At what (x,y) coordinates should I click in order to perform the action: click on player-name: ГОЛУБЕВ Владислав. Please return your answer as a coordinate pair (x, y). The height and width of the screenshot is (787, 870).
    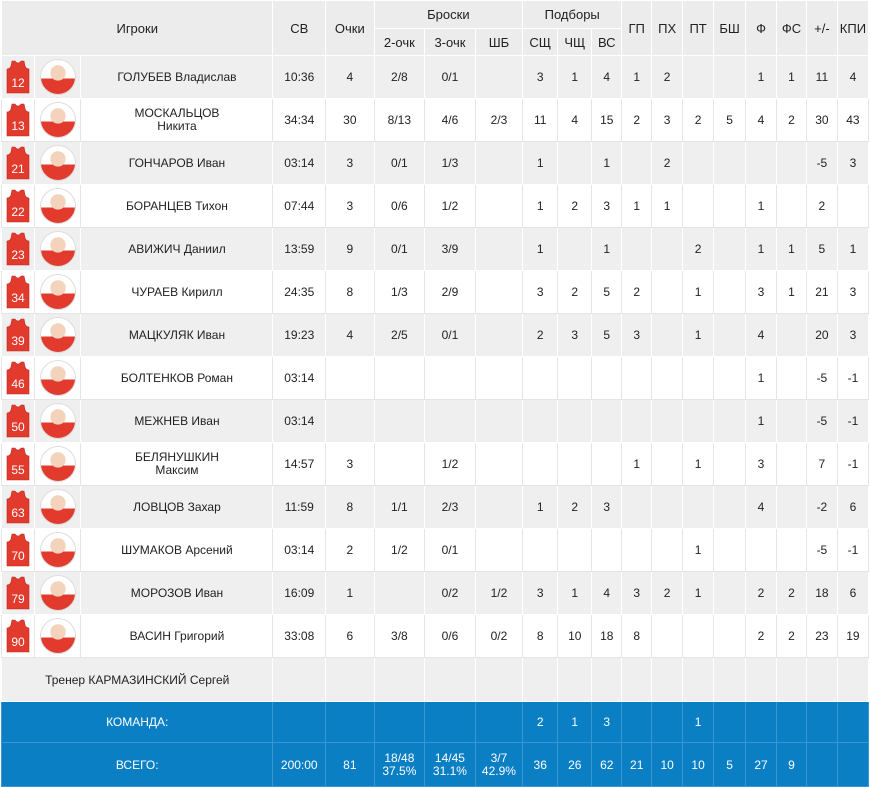
    Looking at the image, I should click on (177, 77).